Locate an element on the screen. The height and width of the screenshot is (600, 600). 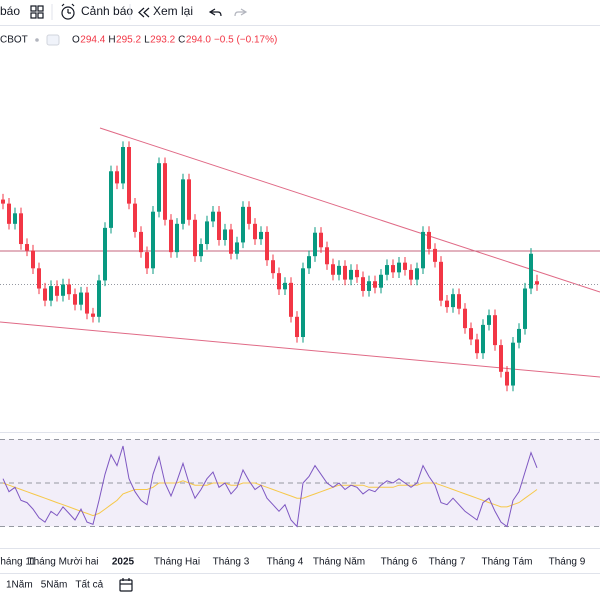
redo-button is located at coordinates (241, 12).